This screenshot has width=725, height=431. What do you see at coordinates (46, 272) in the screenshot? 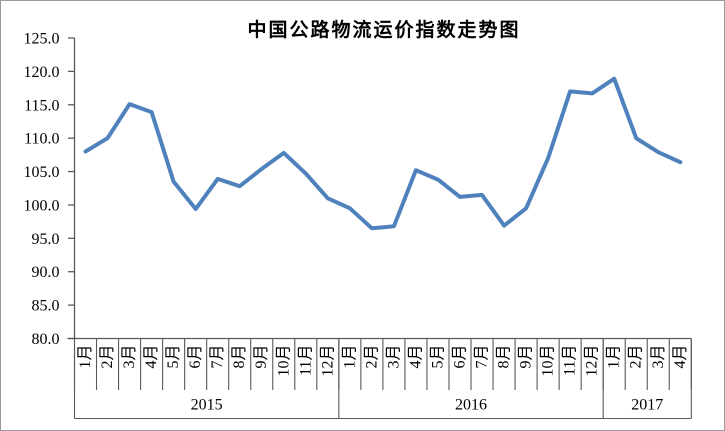
I see `y-tick-label: 90.0` at bounding box center [46, 272].